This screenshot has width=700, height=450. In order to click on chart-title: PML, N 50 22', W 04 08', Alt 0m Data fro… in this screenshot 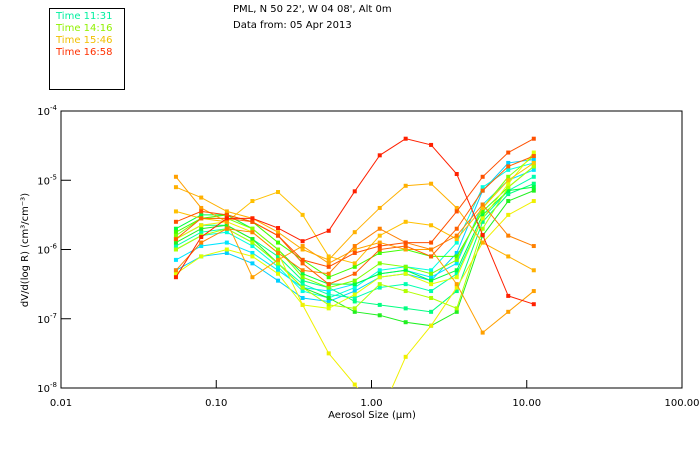, I will do `click(312, 18)`.